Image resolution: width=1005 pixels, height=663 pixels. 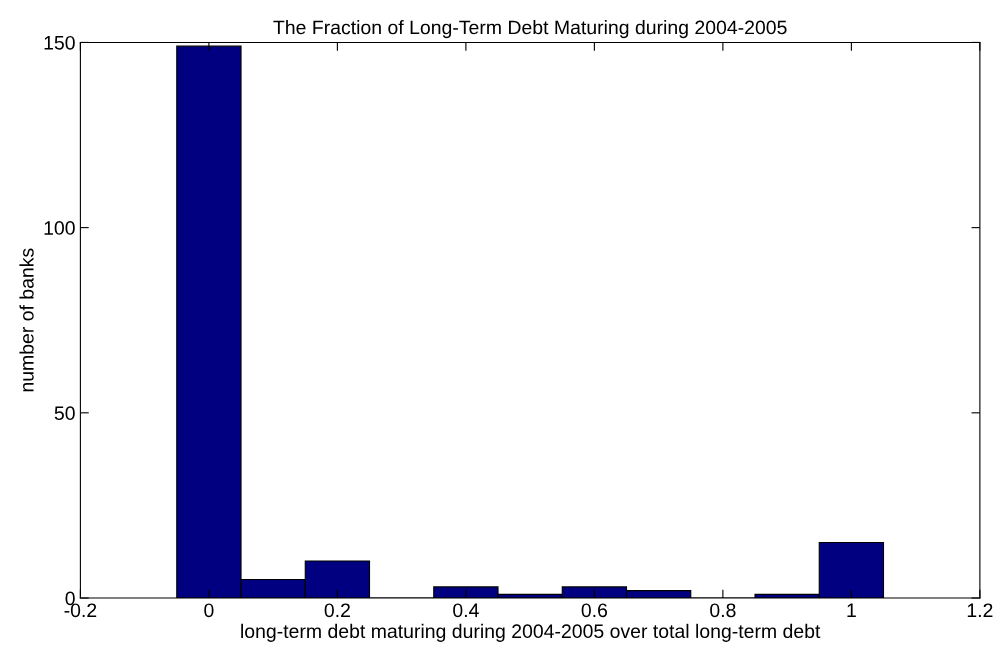 I want to click on x-tick-label: 0, so click(x=209, y=610).